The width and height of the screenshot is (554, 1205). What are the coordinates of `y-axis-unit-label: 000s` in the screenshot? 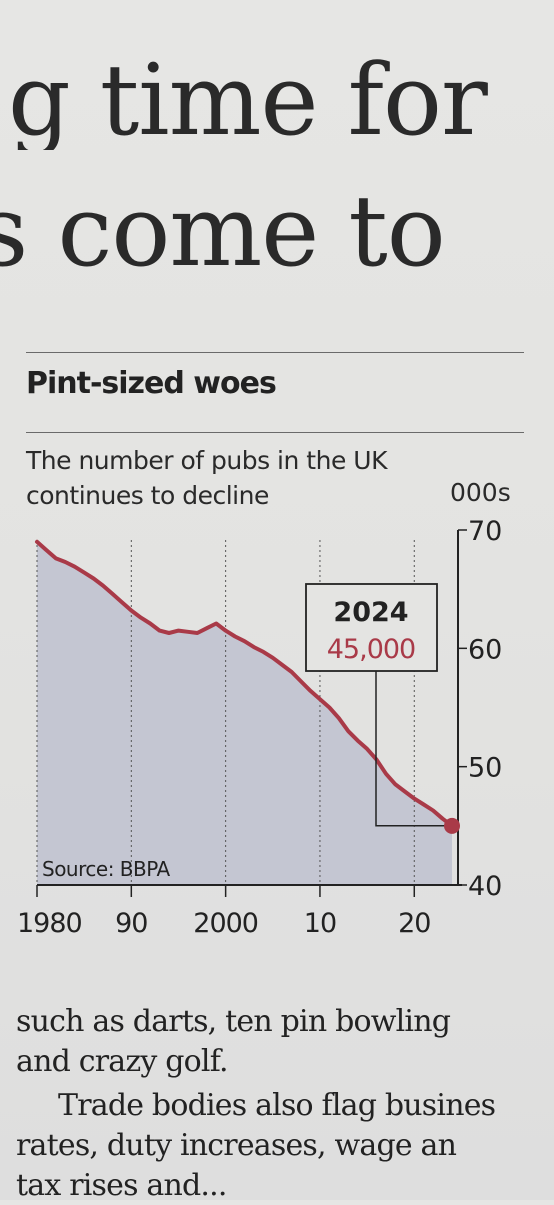 It's located at (480, 492).